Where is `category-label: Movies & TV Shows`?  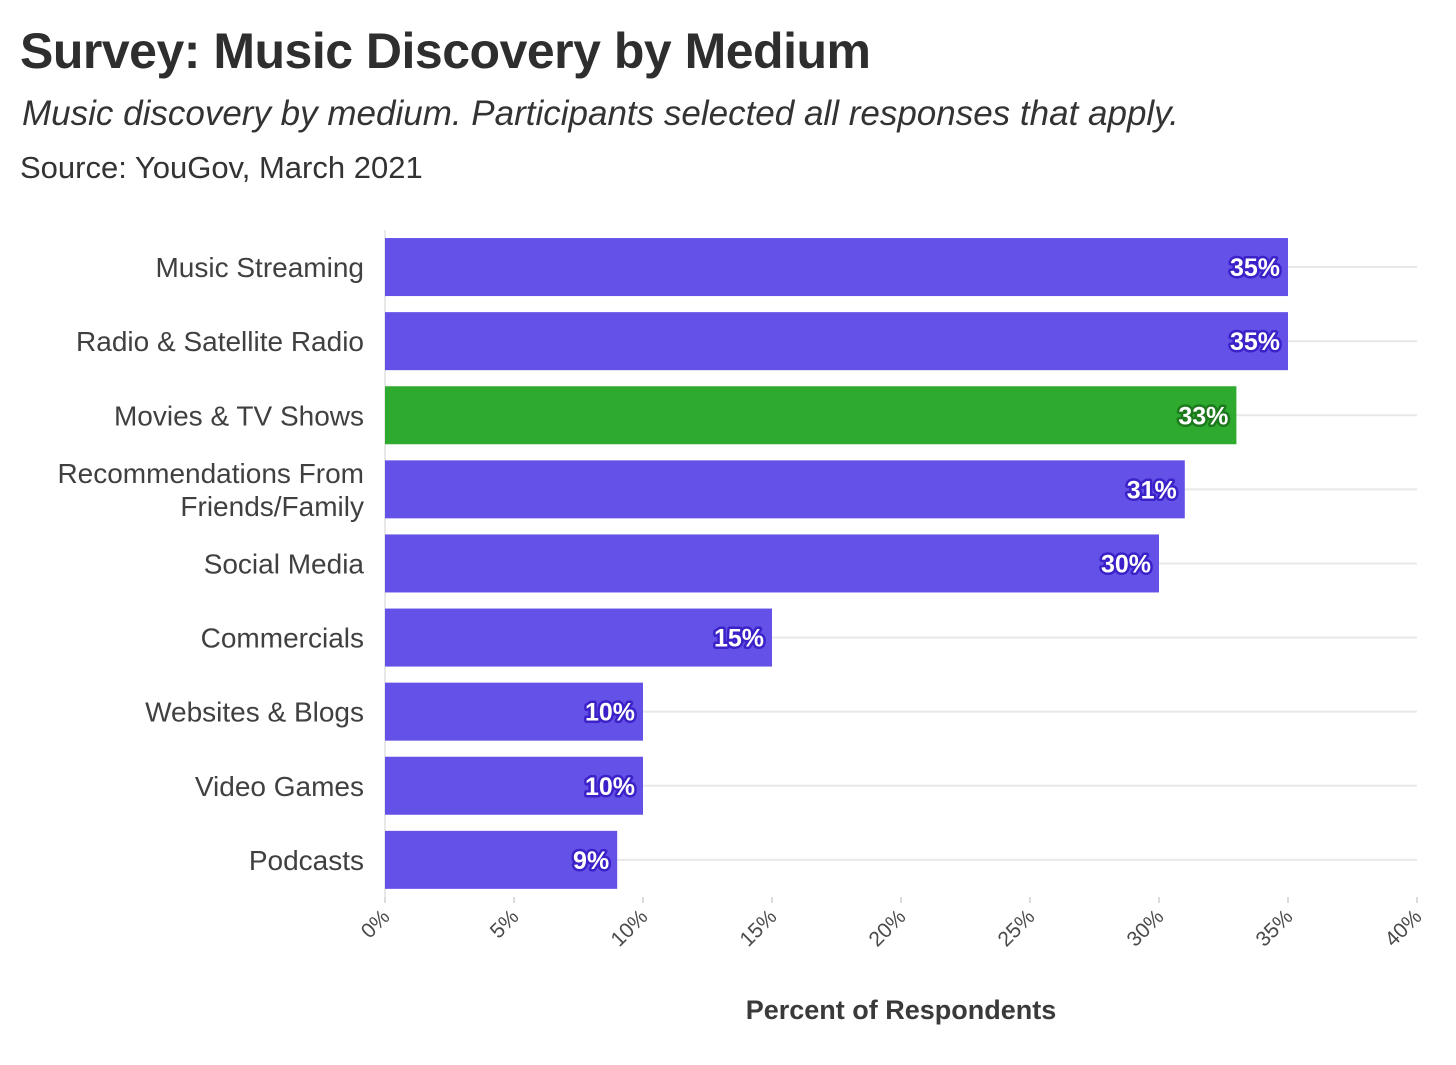
category-label: Movies & TV Shows is located at coordinates (239, 415).